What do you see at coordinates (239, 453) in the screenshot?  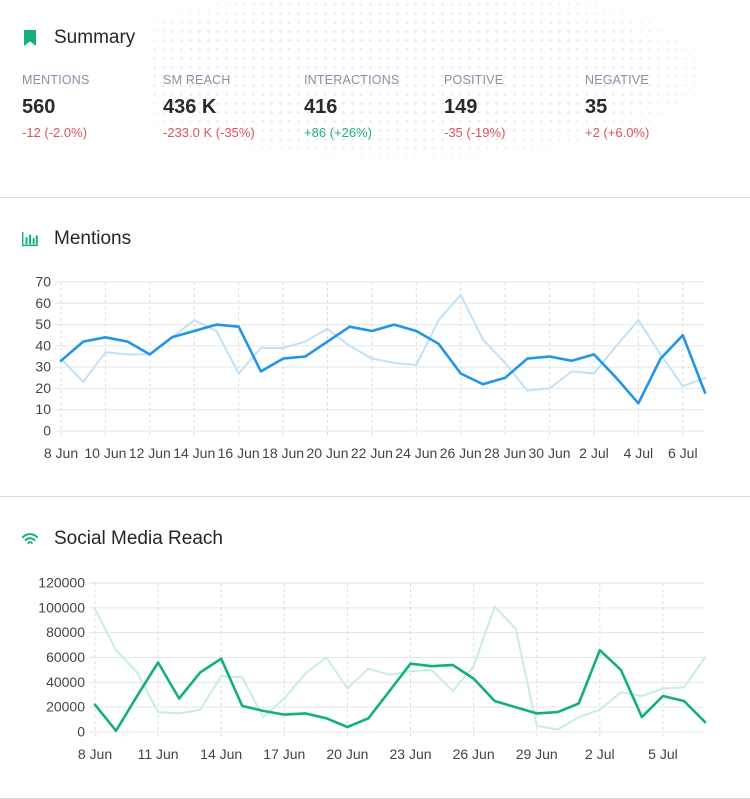 I see `x-tick-label: 16 Jun` at bounding box center [239, 453].